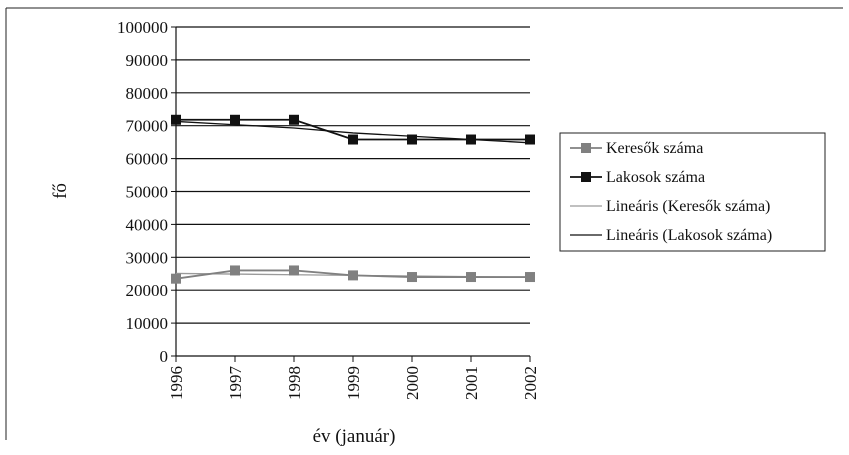  I want to click on y-tick-label: 50000, so click(147, 192).